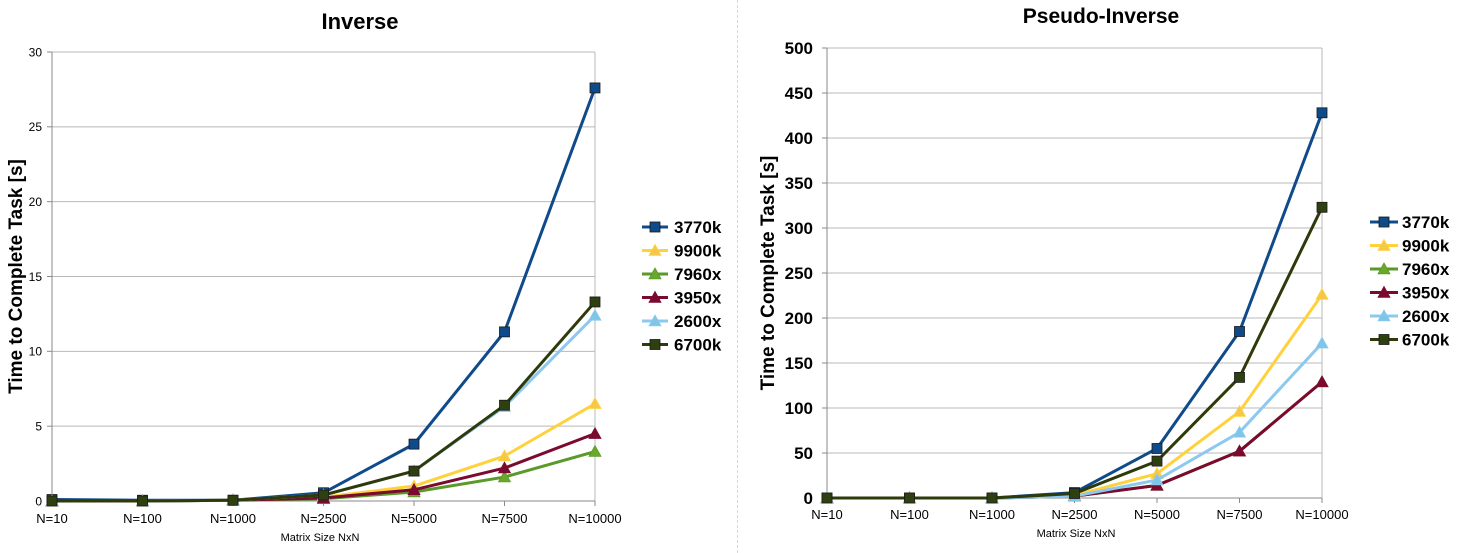 The height and width of the screenshot is (553, 1461). I want to click on y-tick-label: 300, so click(799, 228).